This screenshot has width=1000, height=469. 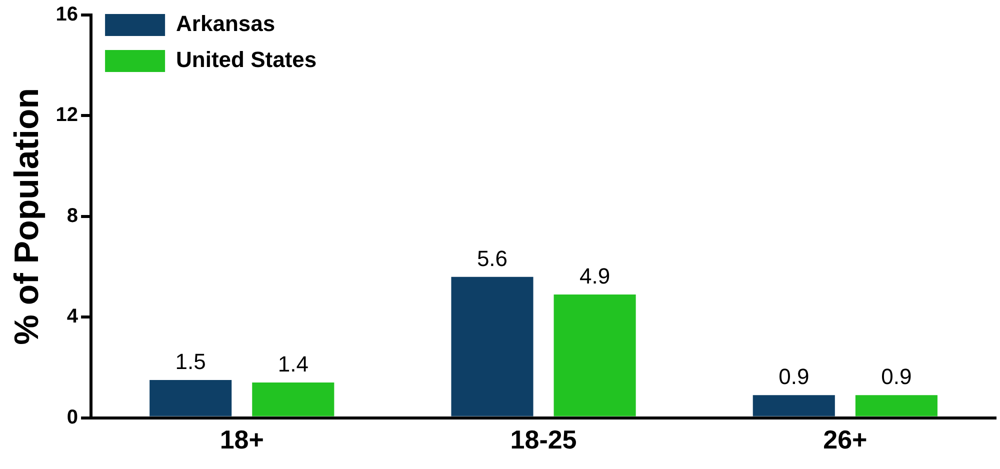 What do you see at coordinates (293, 364) in the screenshot?
I see `data-label: 1.4` at bounding box center [293, 364].